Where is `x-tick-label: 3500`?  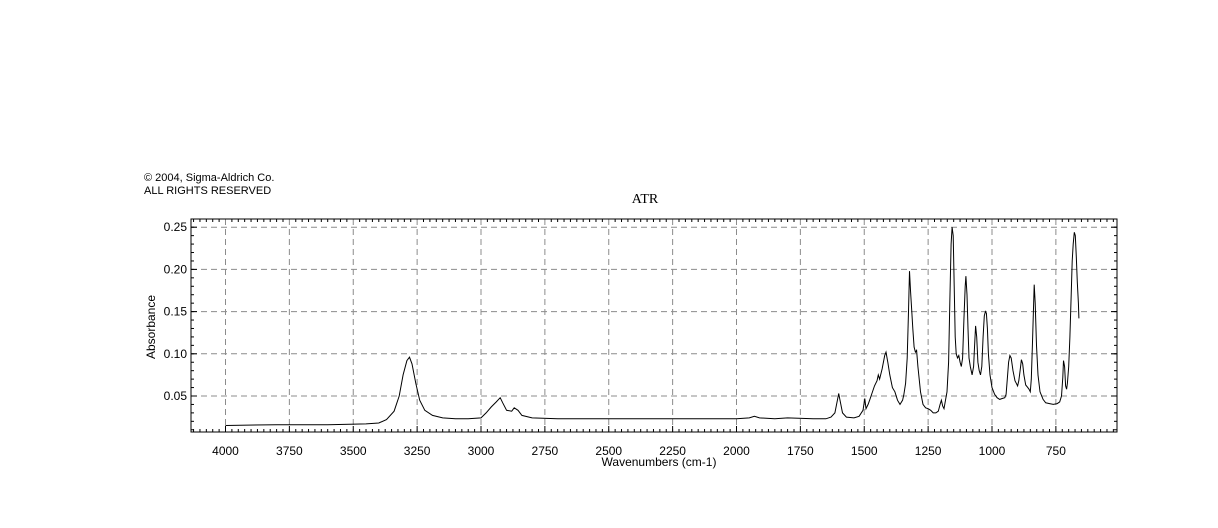
x-tick-label: 3500 is located at coordinates (353, 451).